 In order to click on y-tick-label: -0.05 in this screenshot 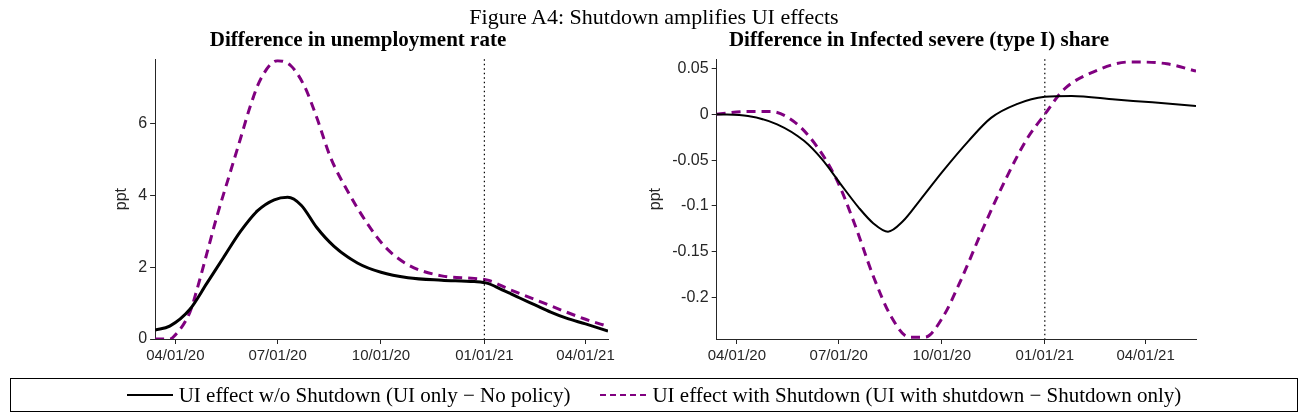, I will do `click(690, 159)`.